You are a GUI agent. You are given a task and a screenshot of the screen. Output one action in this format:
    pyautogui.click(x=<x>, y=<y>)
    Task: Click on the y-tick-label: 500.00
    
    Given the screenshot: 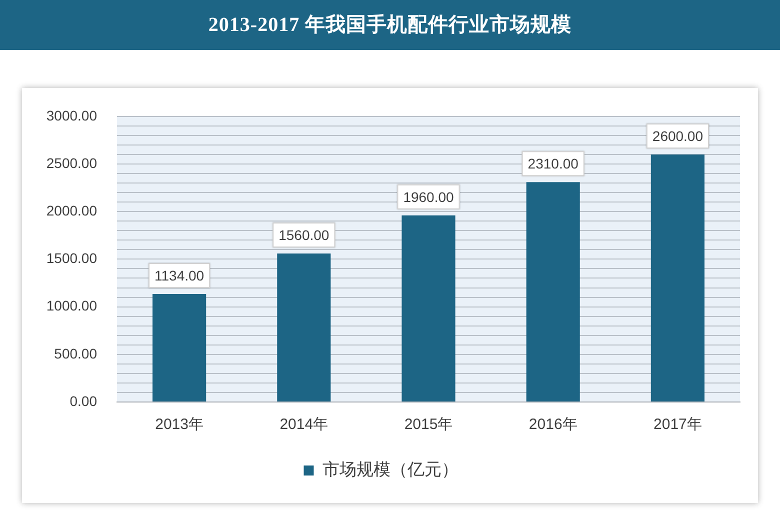 What is the action you would take?
    pyautogui.click(x=76, y=353)
    